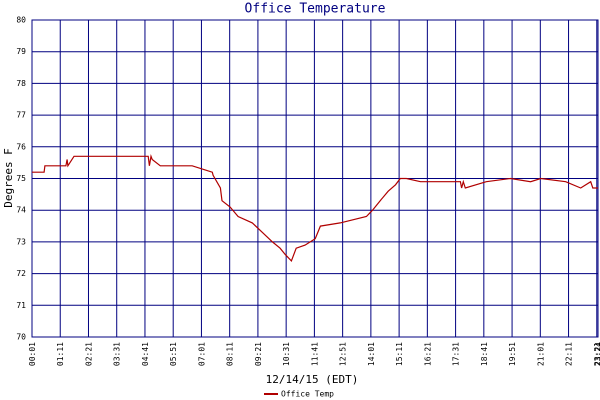 The width and height of the screenshot is (600, 400). I want to click on y-tick-label: 70, so click(21, 337).